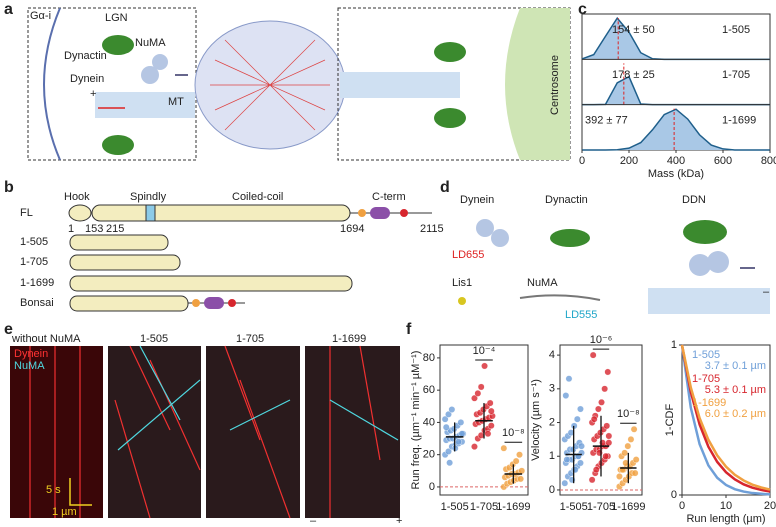  I want to click on series-label: 1-705, so click(736, 75).